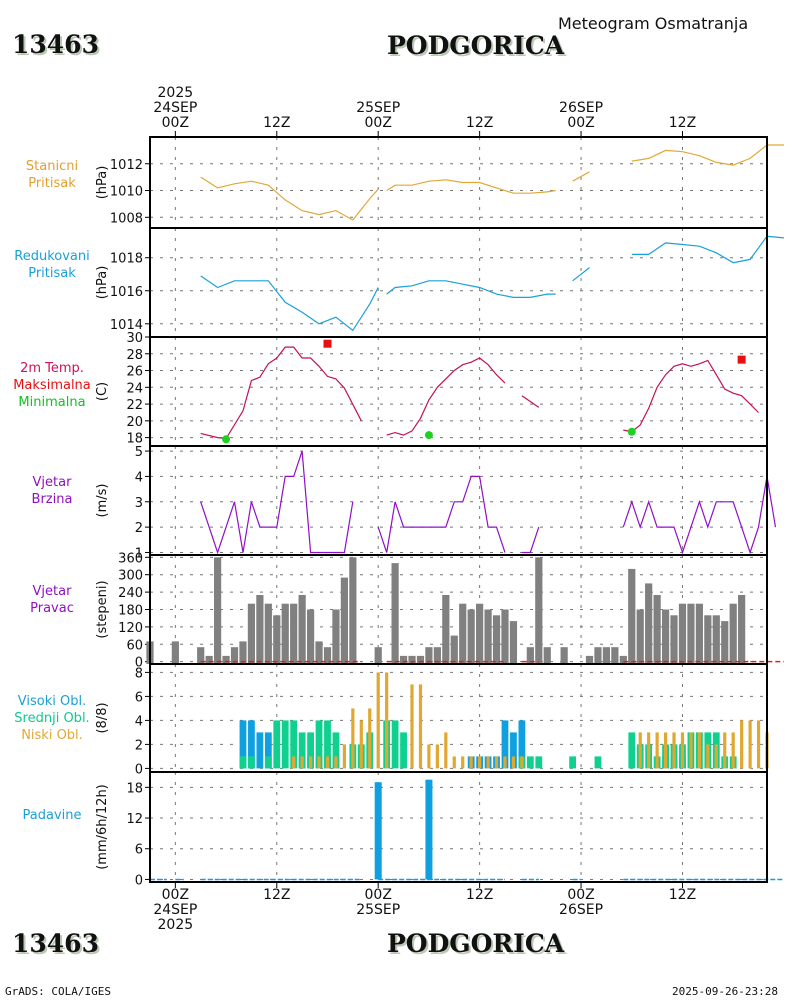  Describe the element at coordinates (130, 628) in the screenshot. I see `y-tick-label: 120` at that location.